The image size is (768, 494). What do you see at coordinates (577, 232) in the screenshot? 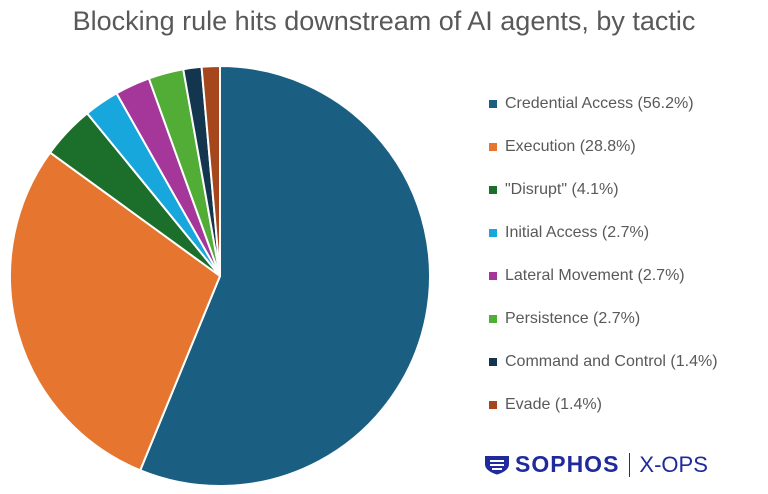
I see `legend-label: Initial Access (2.7%)` at bounding box center [577, 232].